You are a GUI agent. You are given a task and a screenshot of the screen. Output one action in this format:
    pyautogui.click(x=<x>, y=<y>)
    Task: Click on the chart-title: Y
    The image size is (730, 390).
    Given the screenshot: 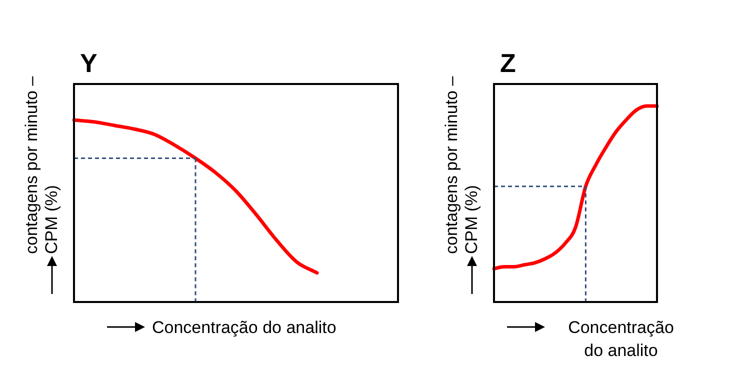 What is the action you would take?
    pyautogui.click(x=89, y=63)
    